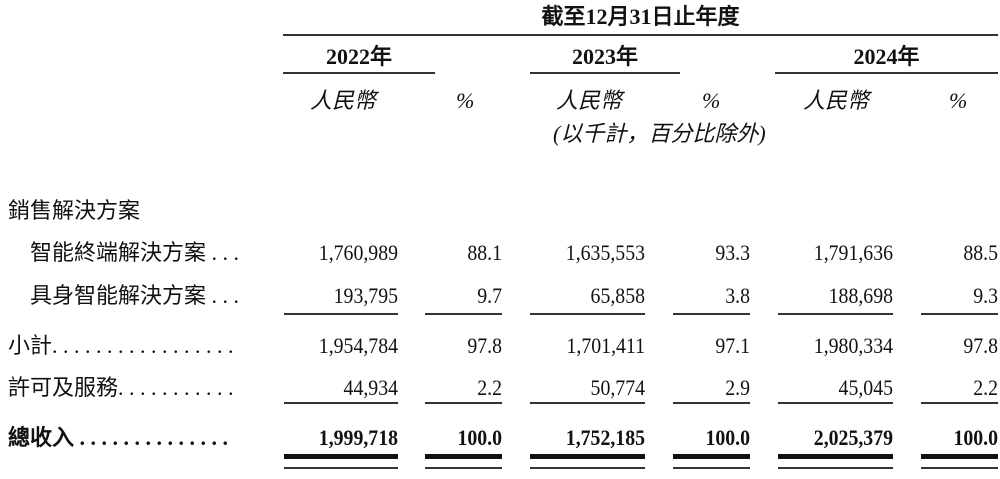  I want to click on row-label: 總收入 . . . . . . . . . . . . . ., so click(118, 437).